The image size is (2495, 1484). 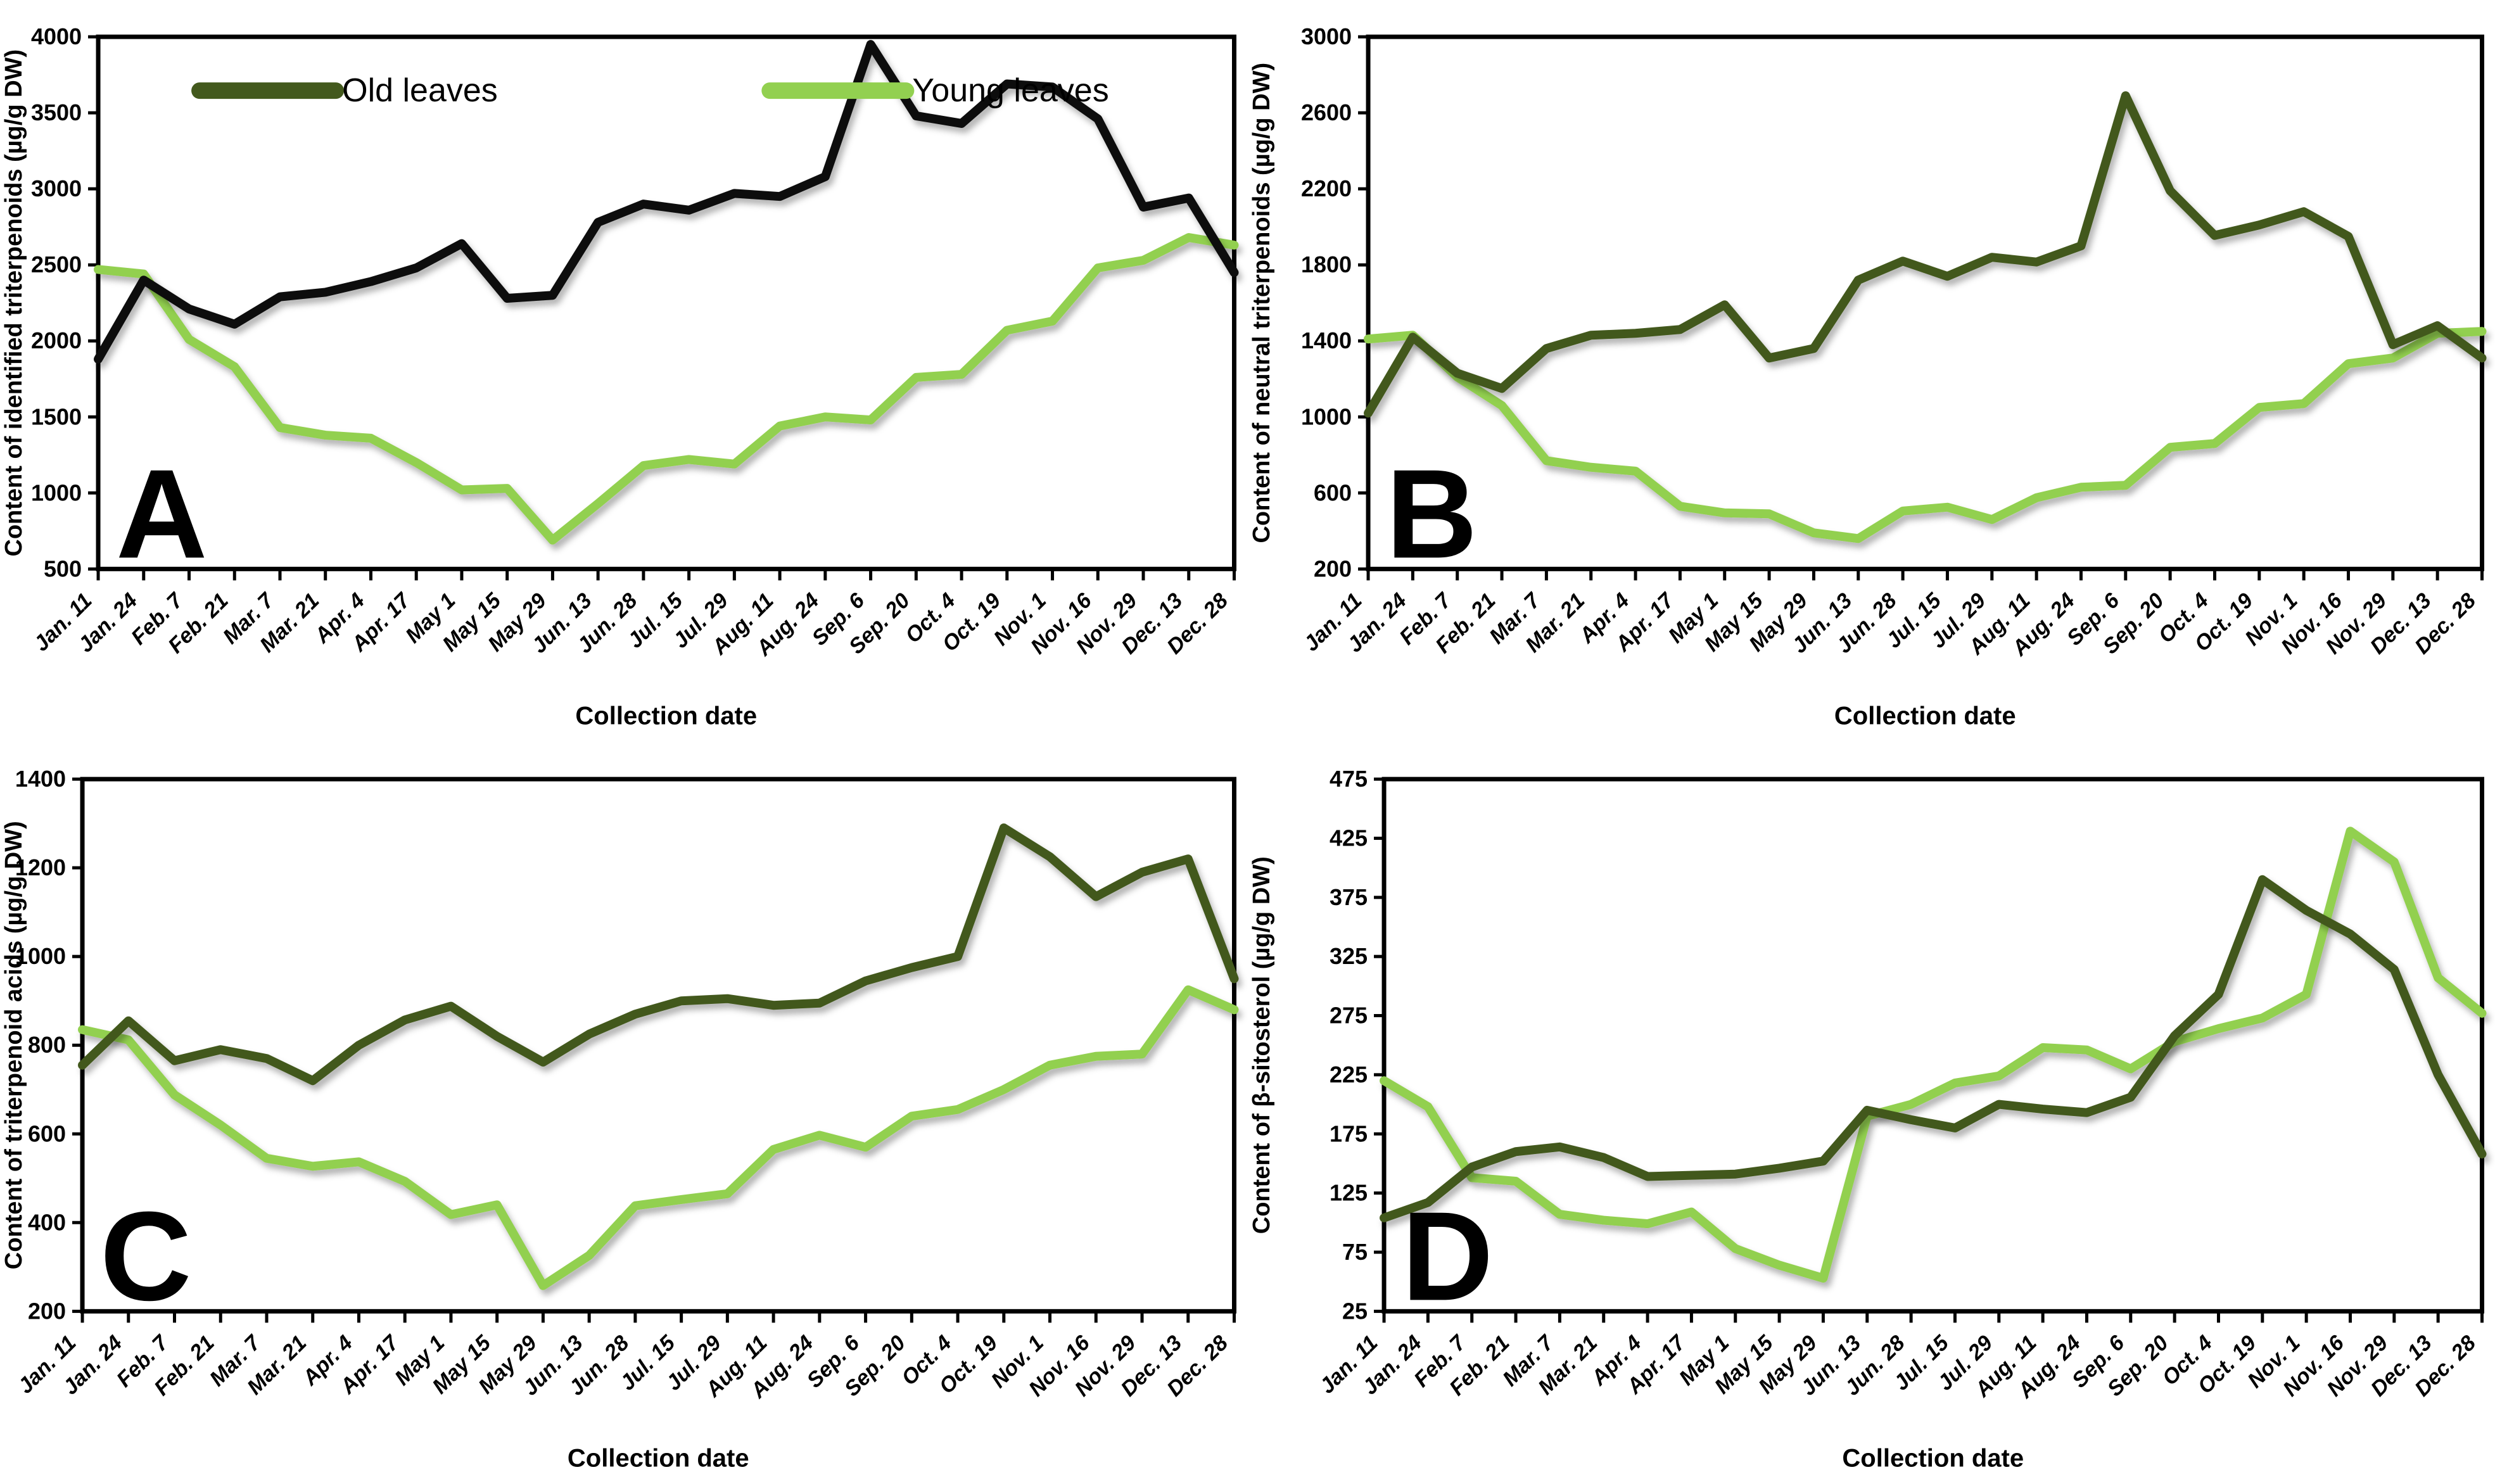 What do you see at coordinates (1348, 956) in the screenshot?
I see `y-tick-label: 325` at bounding box center [1348, 956].